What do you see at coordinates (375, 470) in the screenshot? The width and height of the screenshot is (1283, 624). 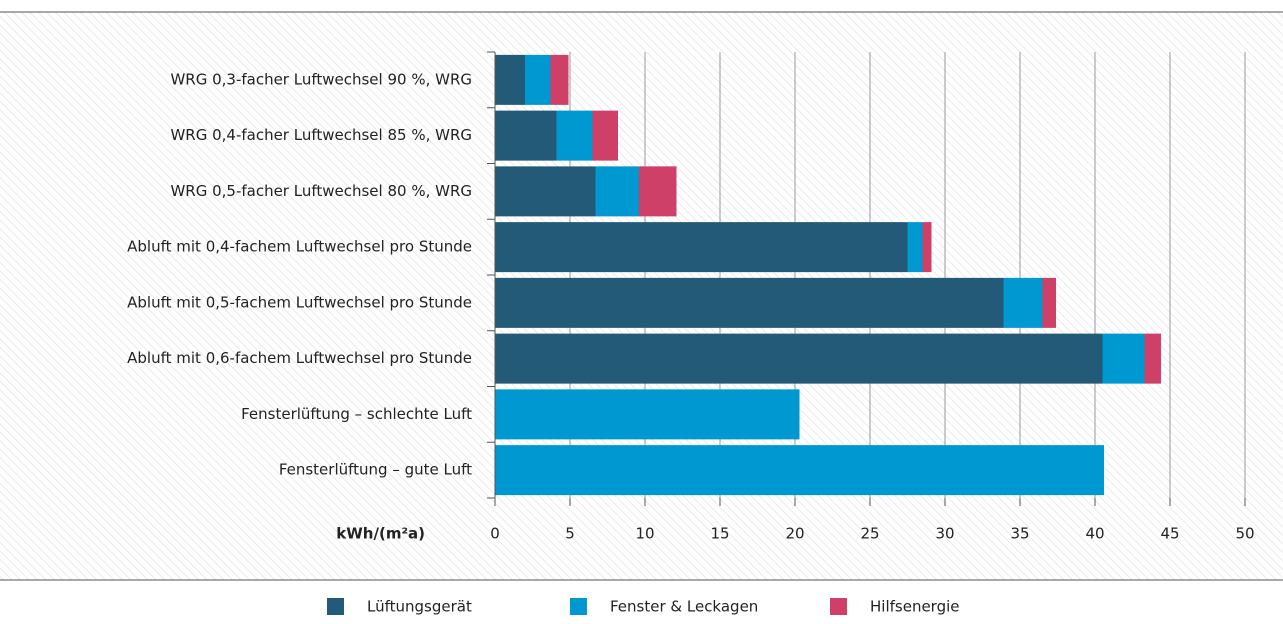 I see `y-tick-label: Fensterlüftung – gute Luft` at bounding box center [375, 470].